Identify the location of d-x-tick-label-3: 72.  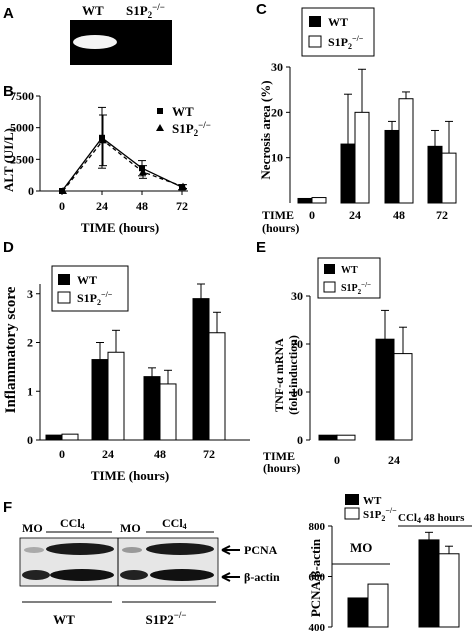
(209, 454).